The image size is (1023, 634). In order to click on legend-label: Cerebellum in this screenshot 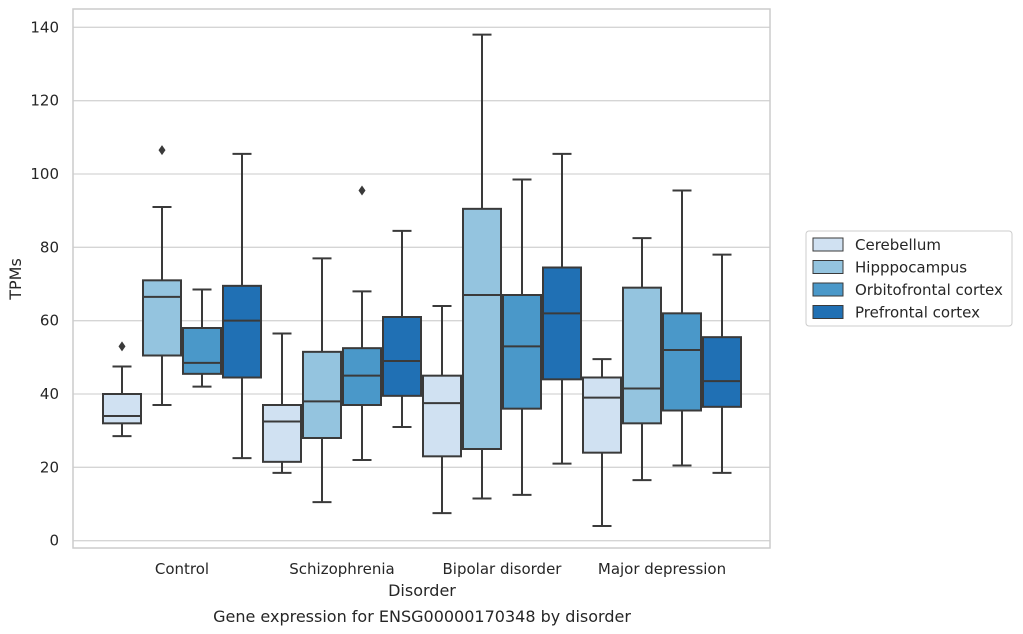, I will do `click(898, 245)`.